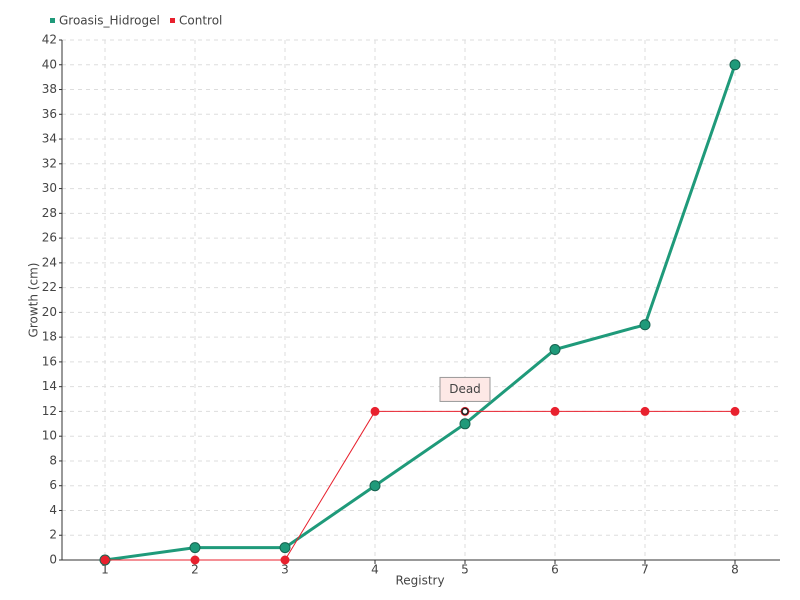  I want to click on y-tick-label: 18, so click(49, 337).